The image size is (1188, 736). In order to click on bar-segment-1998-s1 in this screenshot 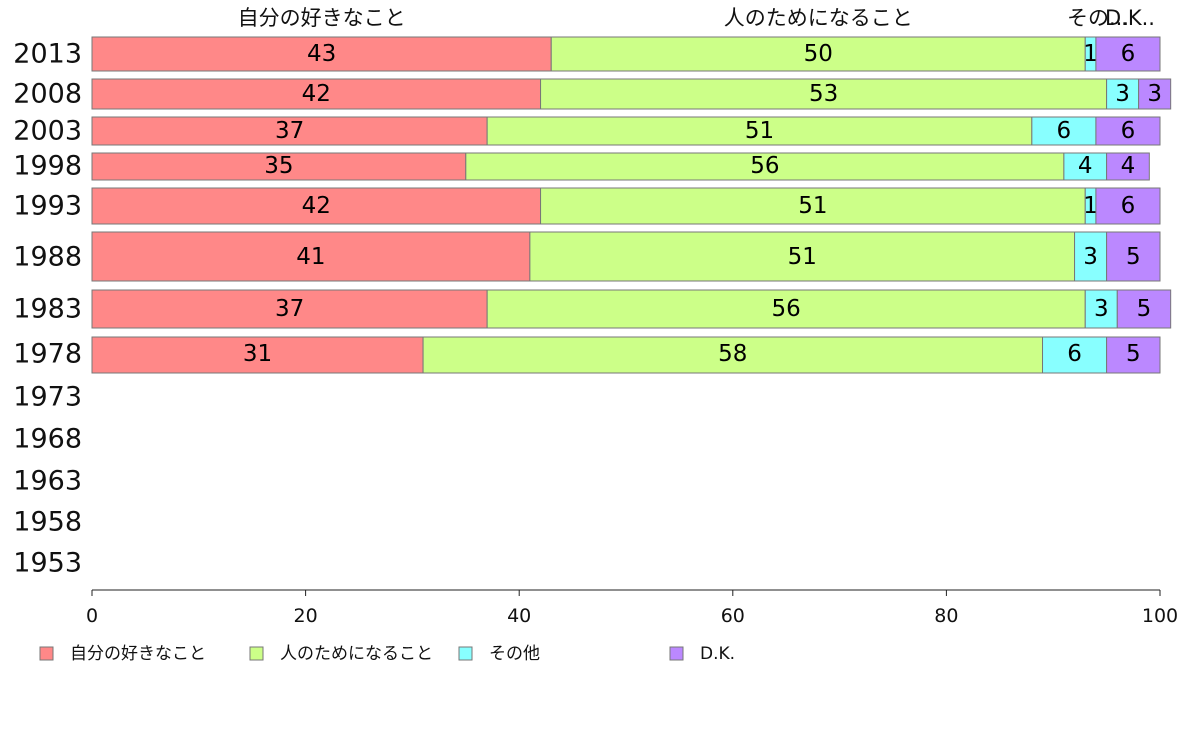, I will do `click(765, 166)`.